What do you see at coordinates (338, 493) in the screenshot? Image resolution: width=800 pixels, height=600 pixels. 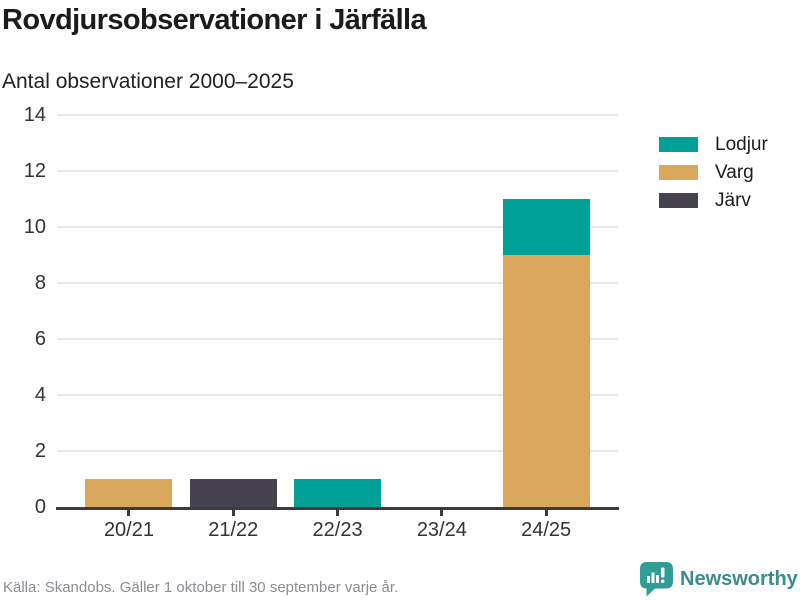 I see `bar-segment-22/23-lodjur` at bounding box center [338, 493].